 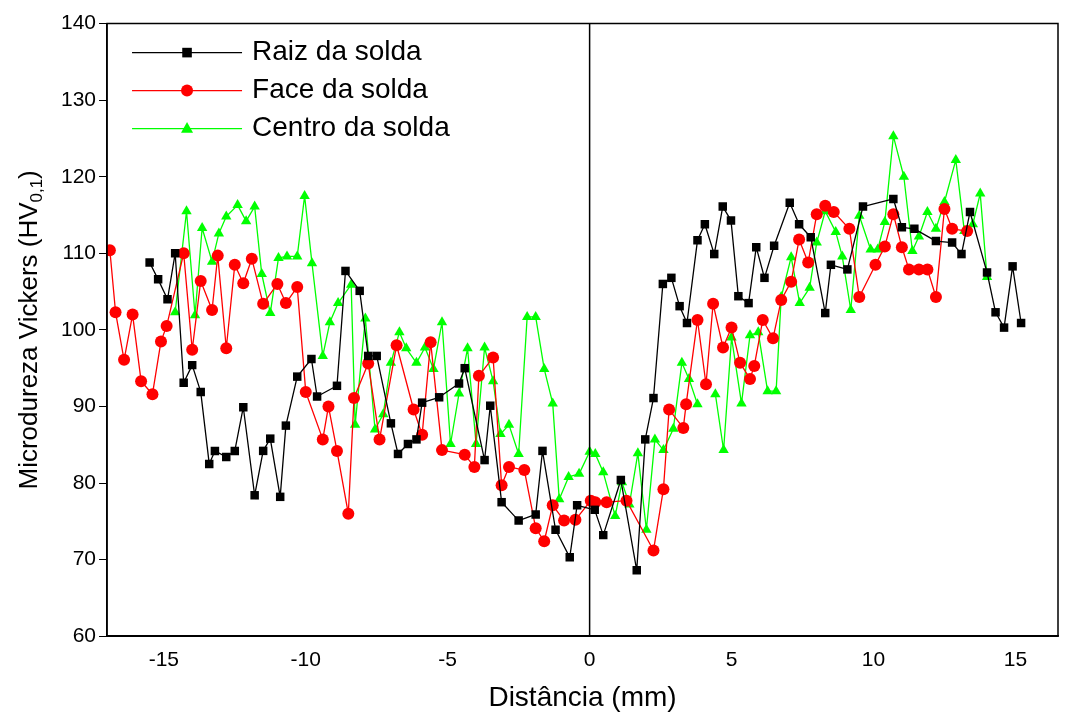 What do you see at coordinates (1015, 658) in the screenshot?
I see `x-tick-label: 15` at bounding box center [1015, 658].